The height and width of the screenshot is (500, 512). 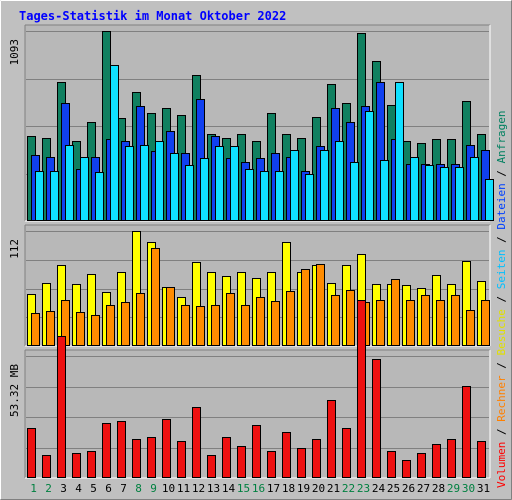 I want to click on x-tick-24: 24, so click(x=379, y=488).